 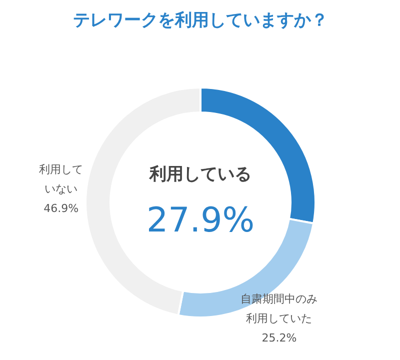 I want to click on data-label: 25.2%, so click(x=279, y=337).